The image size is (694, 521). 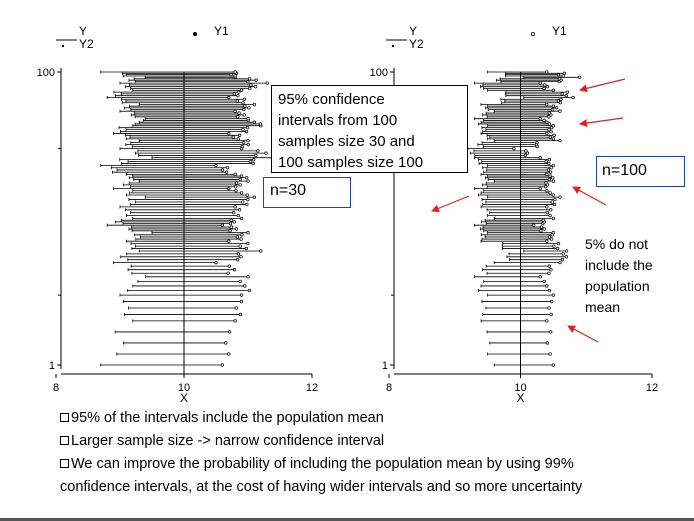 I want to click on legend-label-y2: Y2, so click(x=416, y=44).